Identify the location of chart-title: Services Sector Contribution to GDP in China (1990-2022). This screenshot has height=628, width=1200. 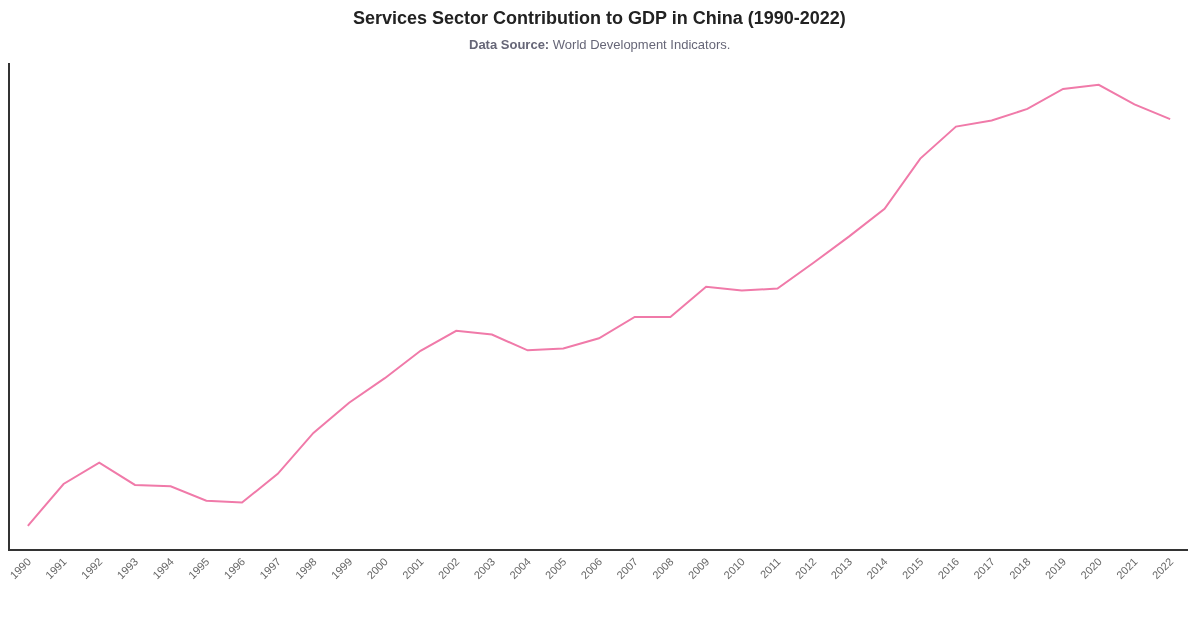
(599, 18).